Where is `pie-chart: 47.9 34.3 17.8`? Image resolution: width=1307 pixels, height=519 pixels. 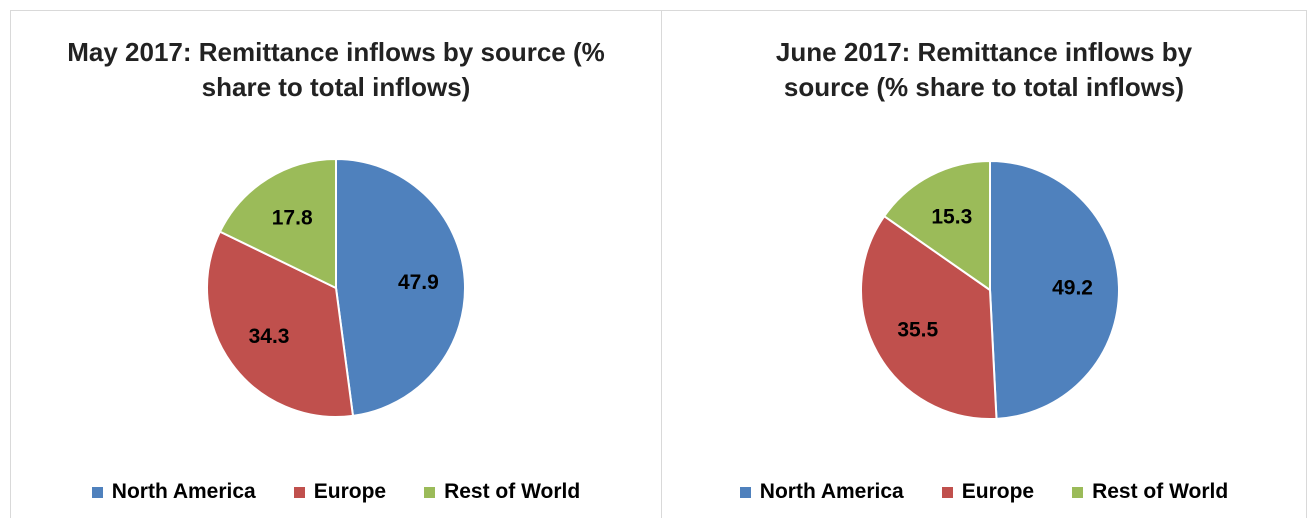 pie-chart: 47.9 34.3 17.8 is located at coordinates (336, 287).